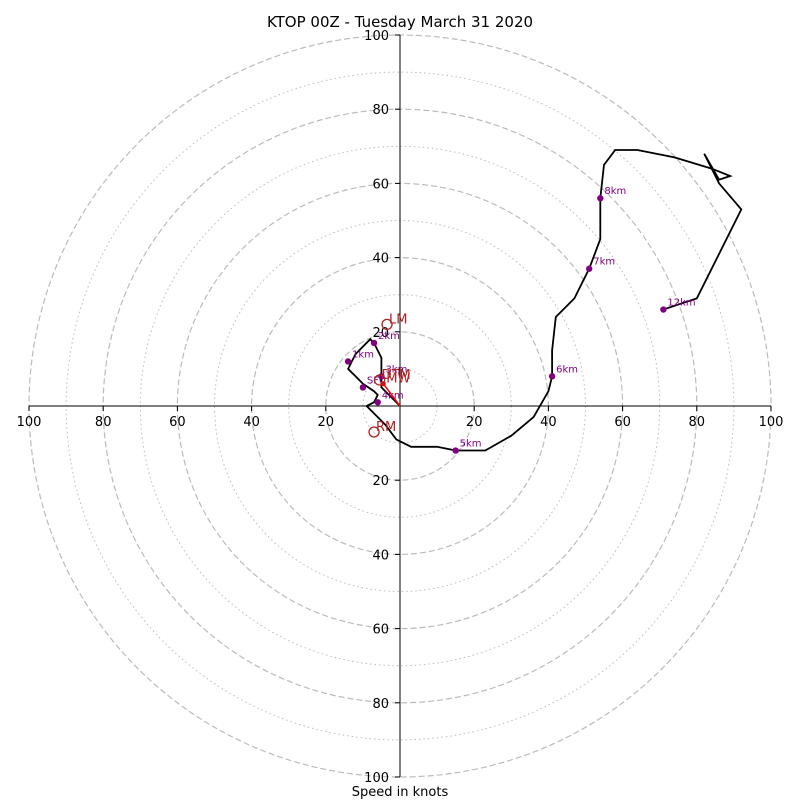 Image resolution: width=800 pixels, height=800 pixels. I want to click on mean-wind-vector, so click(391, 395).